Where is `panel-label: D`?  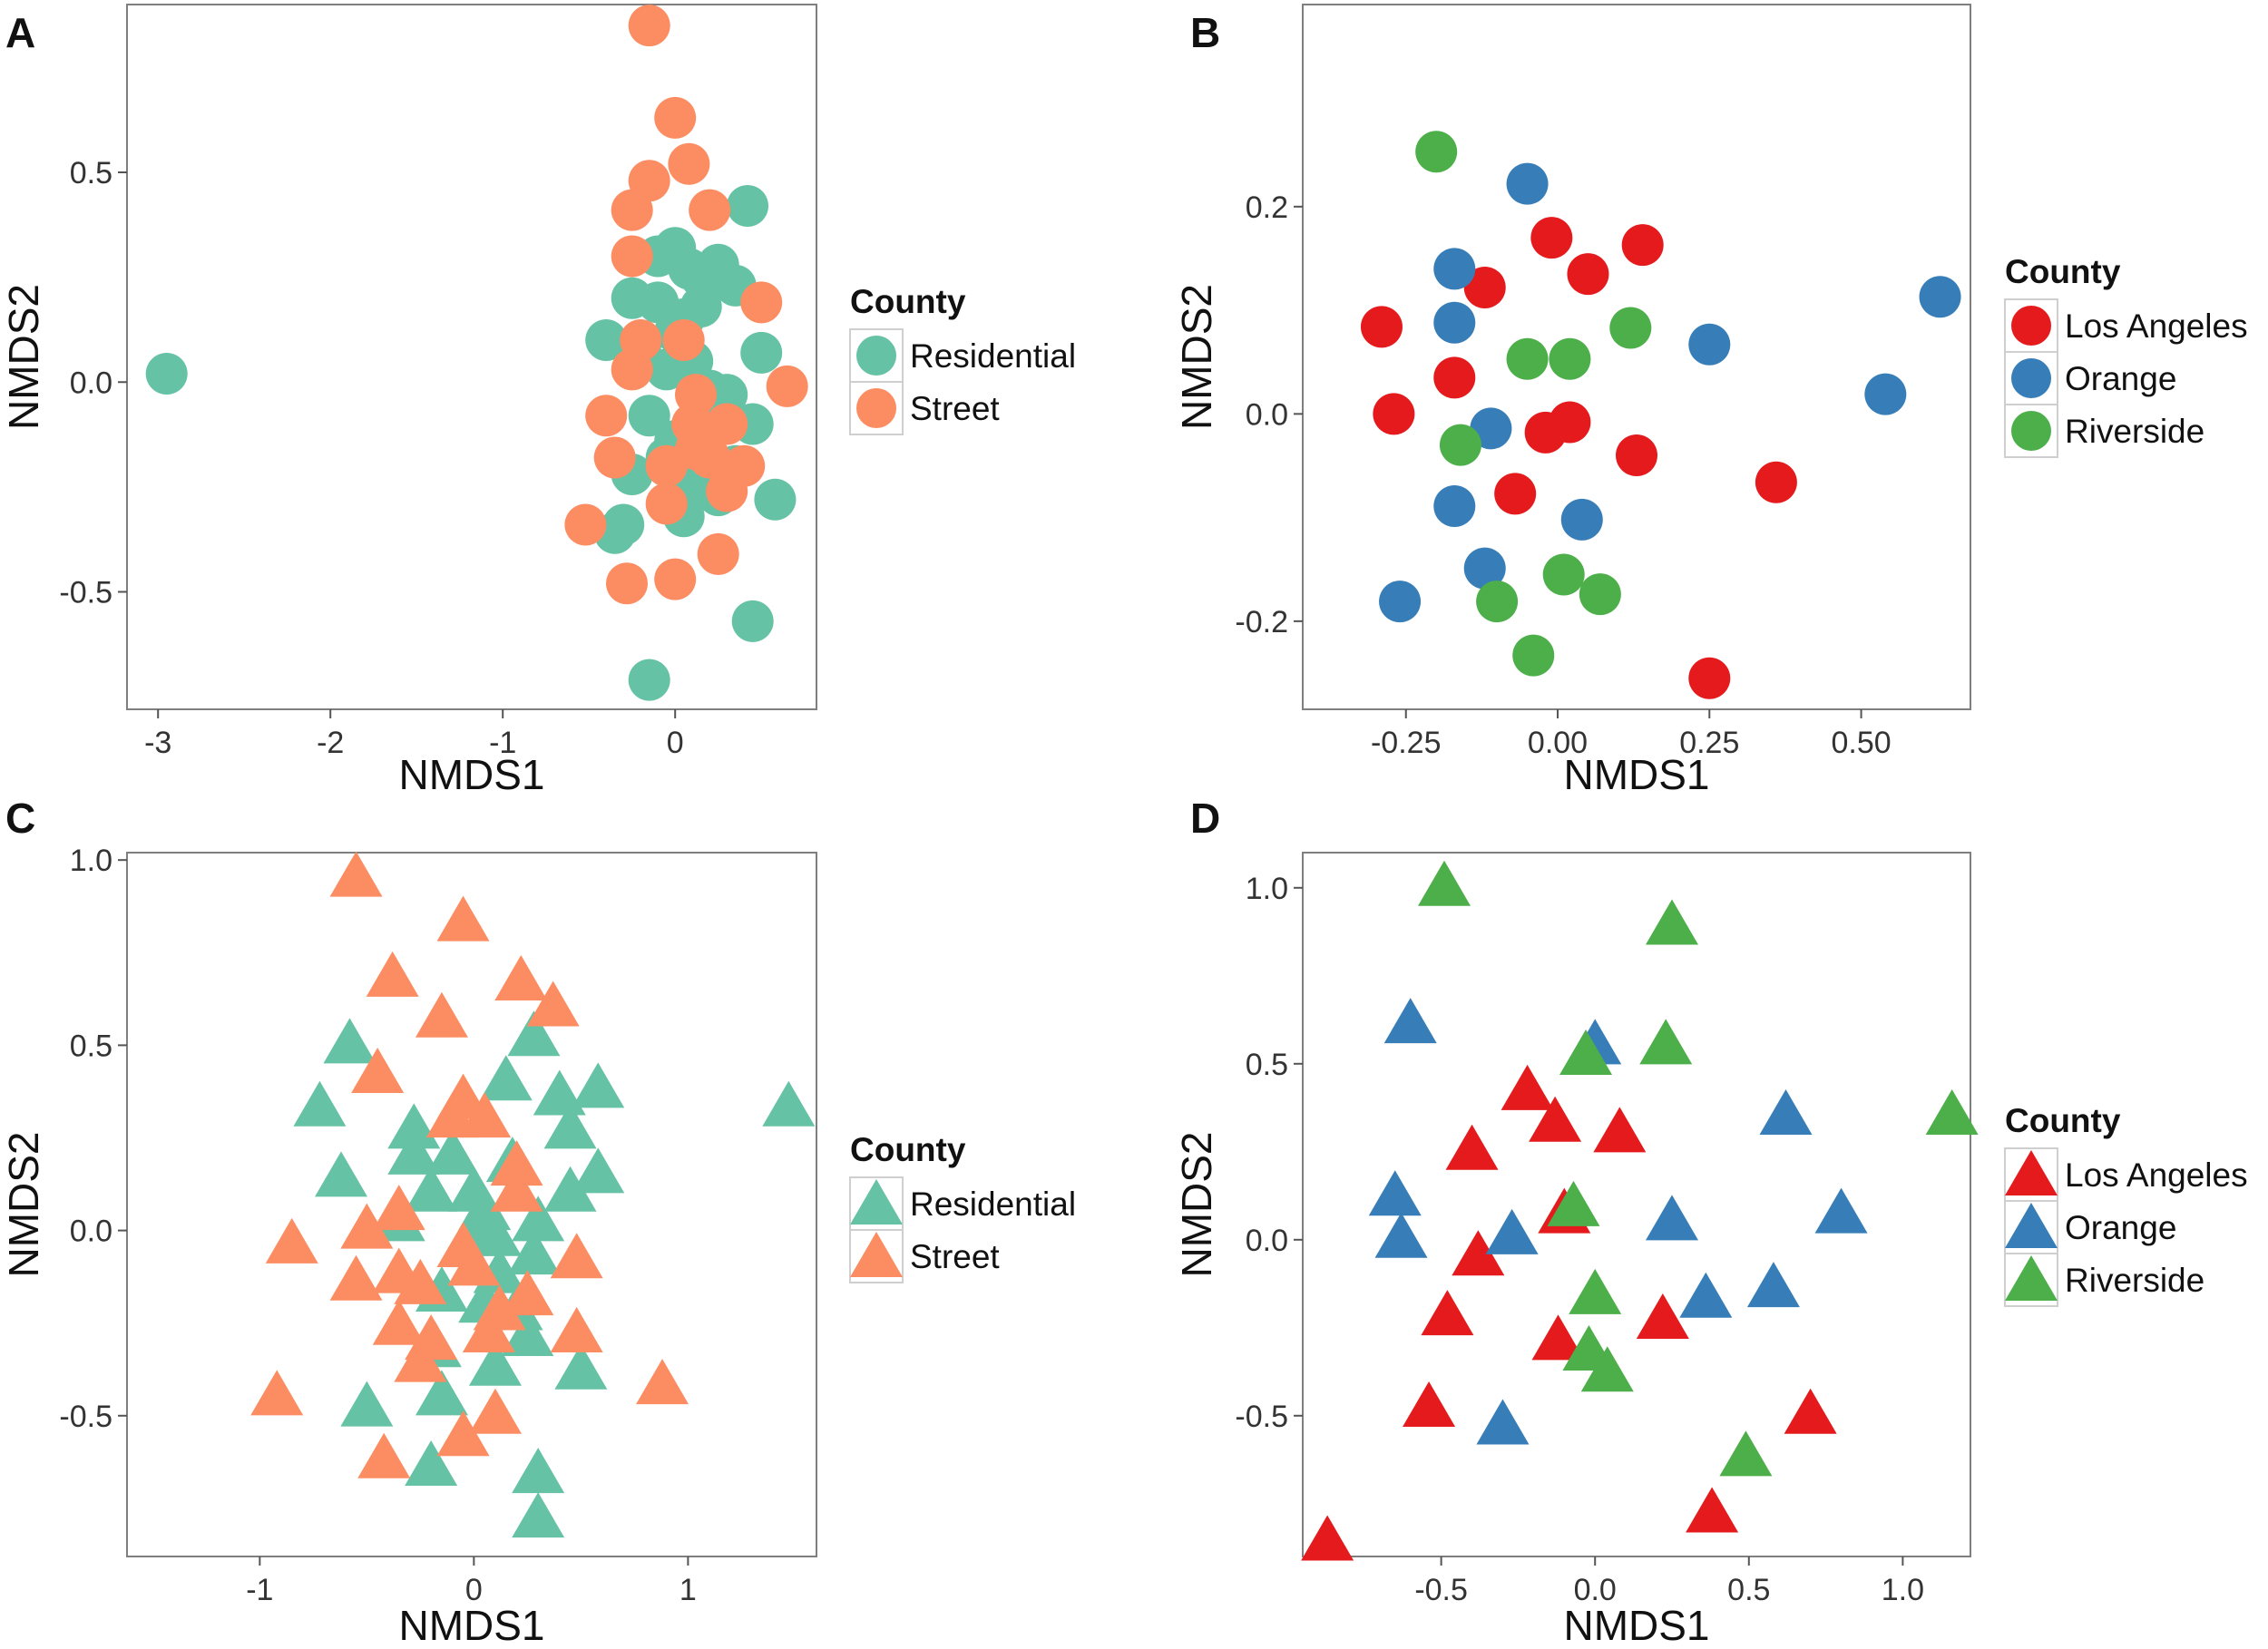 panel-label: D is located at coordinates (1205, 818).